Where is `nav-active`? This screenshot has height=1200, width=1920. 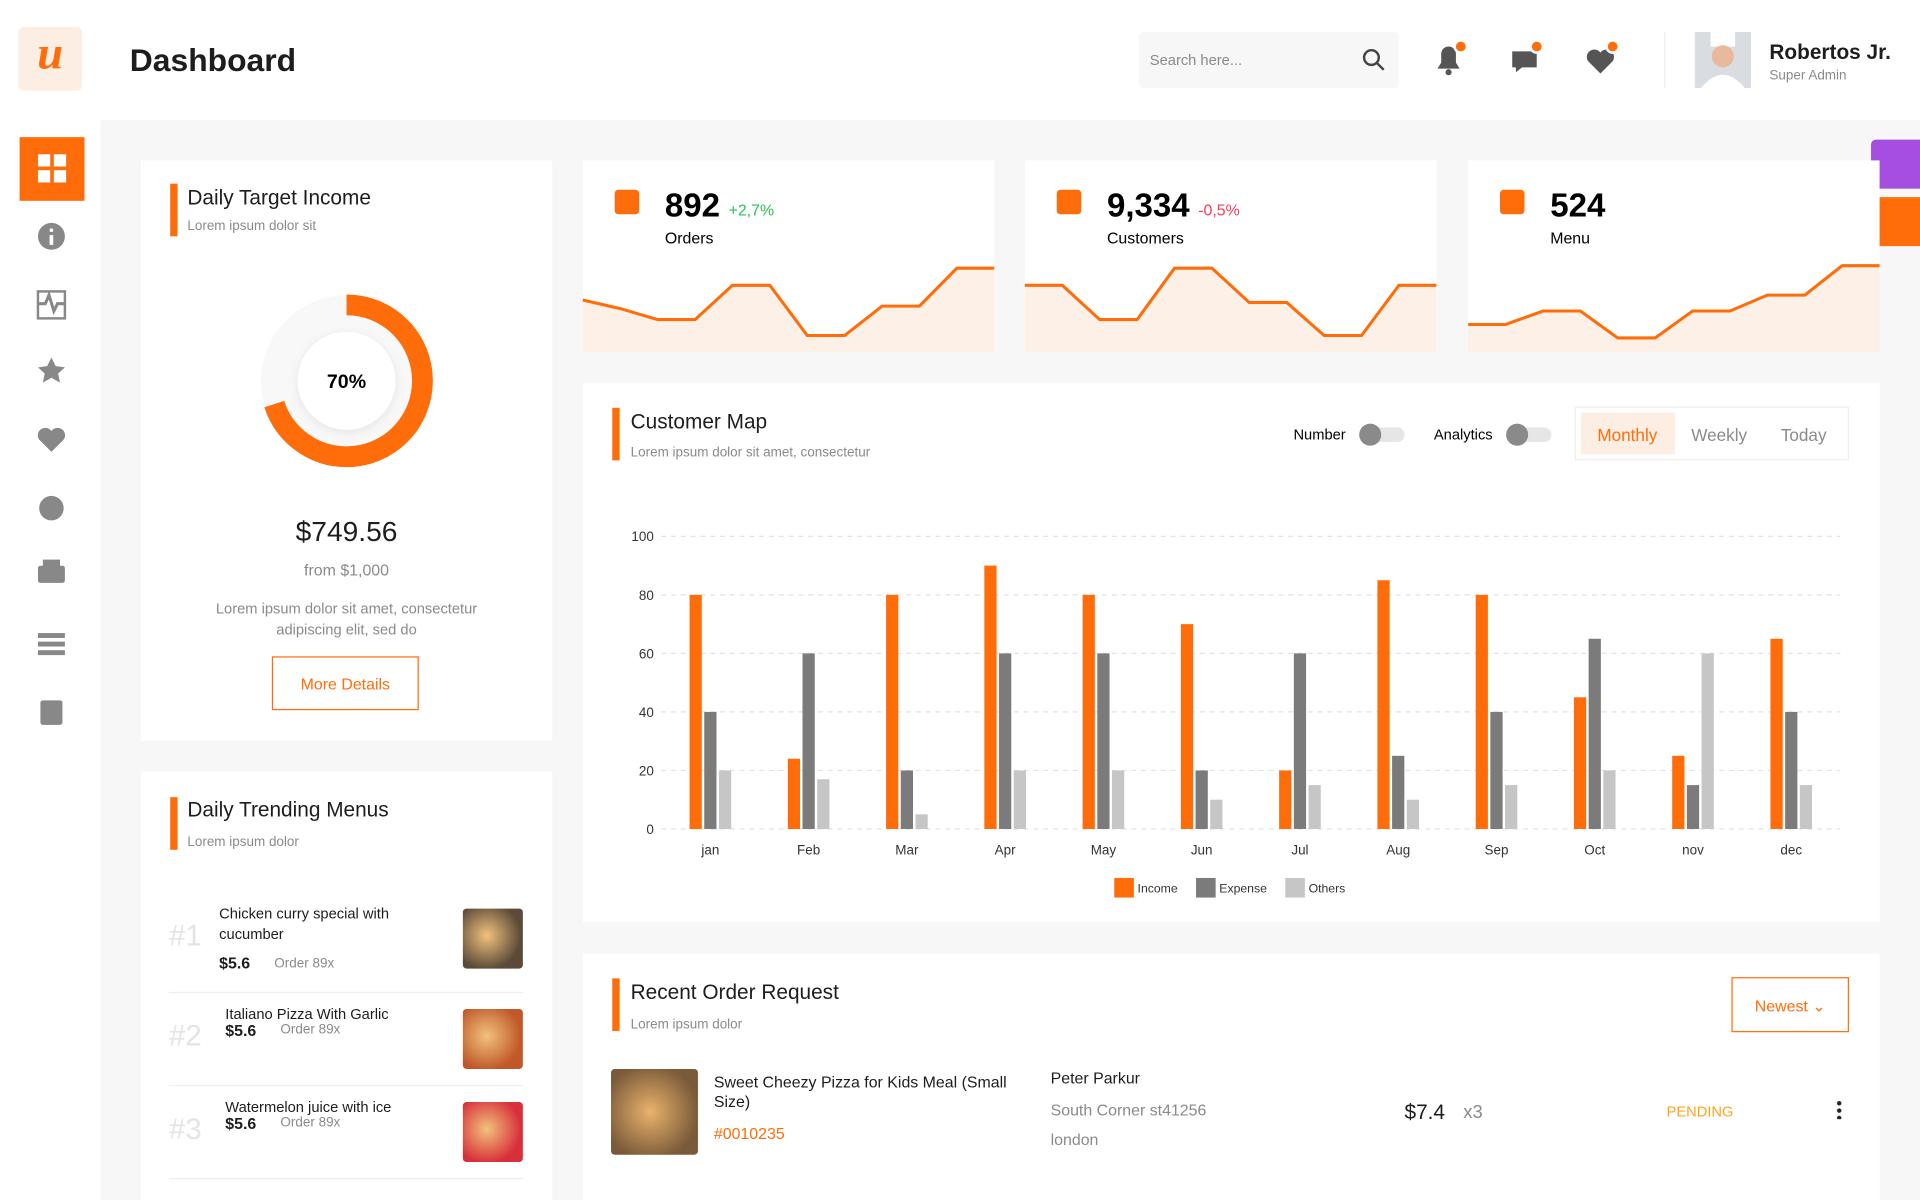
nav-active is located at coordinates (52, 169).